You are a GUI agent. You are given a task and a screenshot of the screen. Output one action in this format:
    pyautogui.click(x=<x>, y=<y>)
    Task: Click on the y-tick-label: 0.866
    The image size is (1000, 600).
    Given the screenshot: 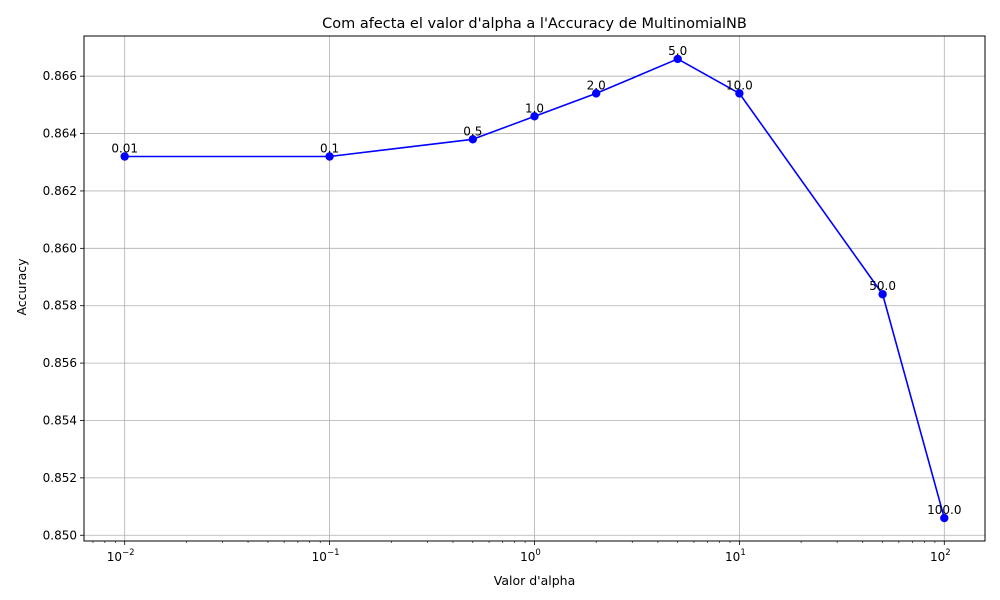 What is the action you would take?
    pyautogui.click(x=60, y=76)
    